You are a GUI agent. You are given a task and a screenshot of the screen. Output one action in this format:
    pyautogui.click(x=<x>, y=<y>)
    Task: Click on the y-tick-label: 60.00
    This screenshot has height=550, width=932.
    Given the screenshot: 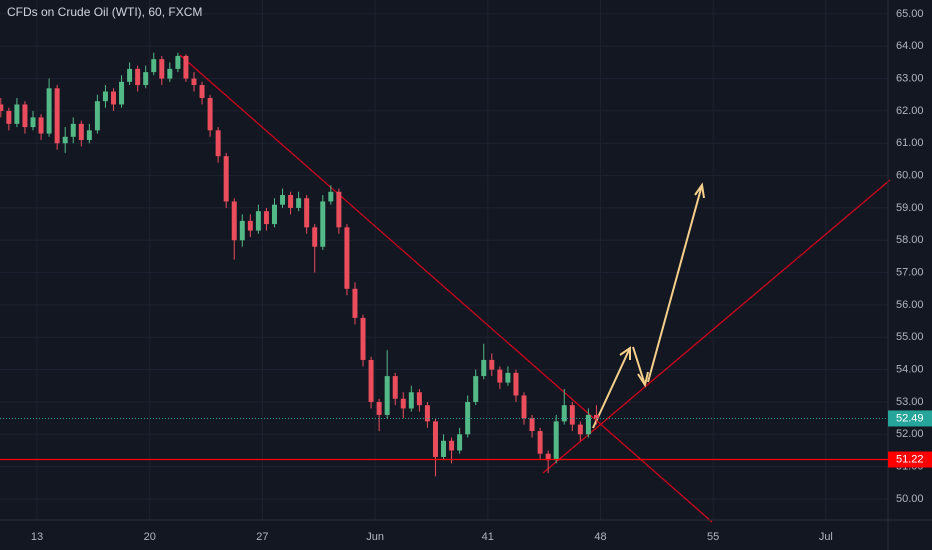 What is the action you would take?
    pyautogui.click(x=910, y=176)
    